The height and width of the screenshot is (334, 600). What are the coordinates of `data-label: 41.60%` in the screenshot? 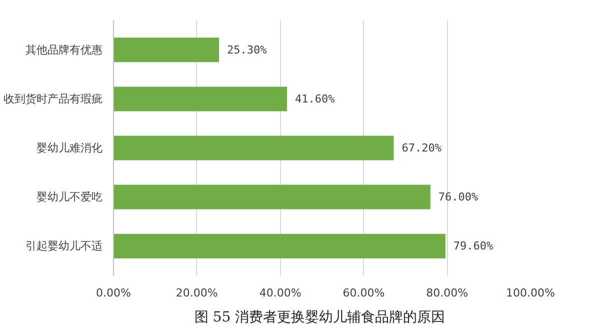 It's located at (315, 99).